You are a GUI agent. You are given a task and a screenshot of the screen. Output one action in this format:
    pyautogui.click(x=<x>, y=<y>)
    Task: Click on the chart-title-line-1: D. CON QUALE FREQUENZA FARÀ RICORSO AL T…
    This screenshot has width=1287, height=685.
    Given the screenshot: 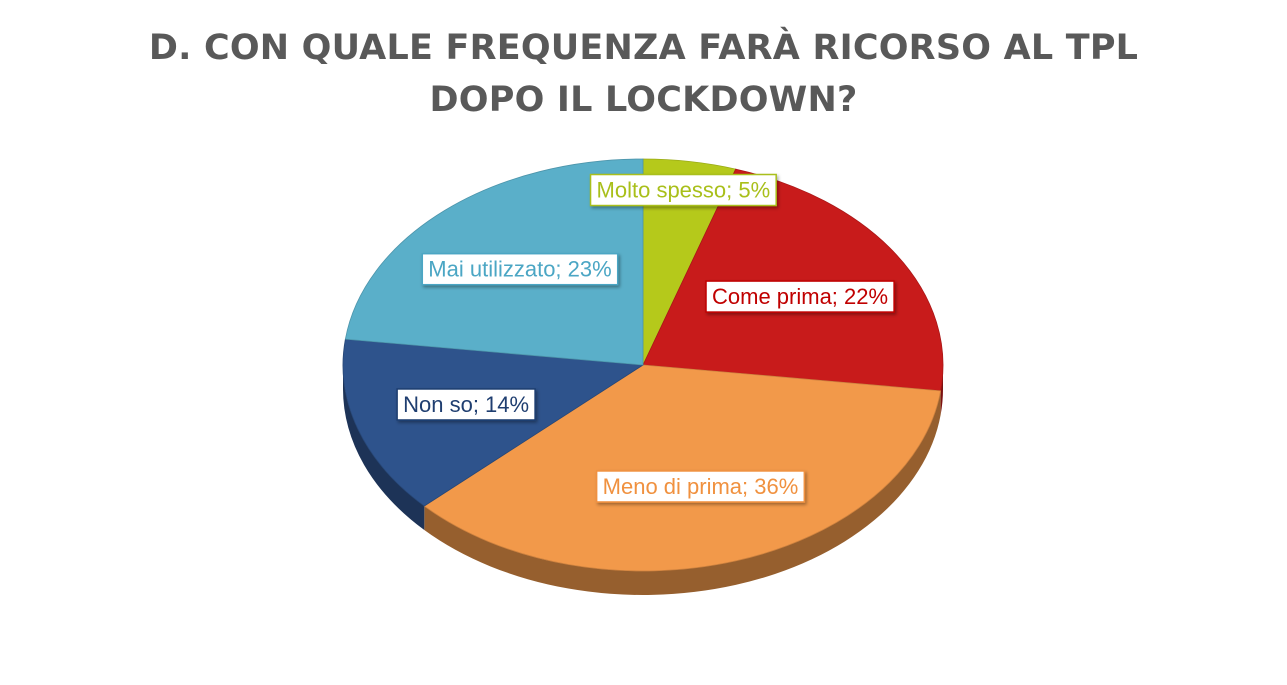 What is the action you would take?
    pyautogui.click(x=643, y=48)
    